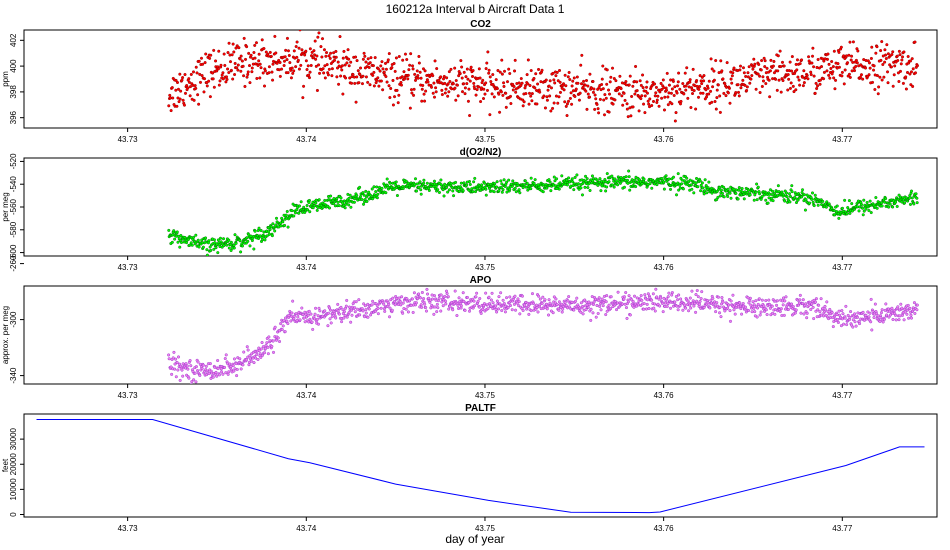  Describe the element at coordinates (543, 335) in the screenshot. I see `series-apo` at that location.